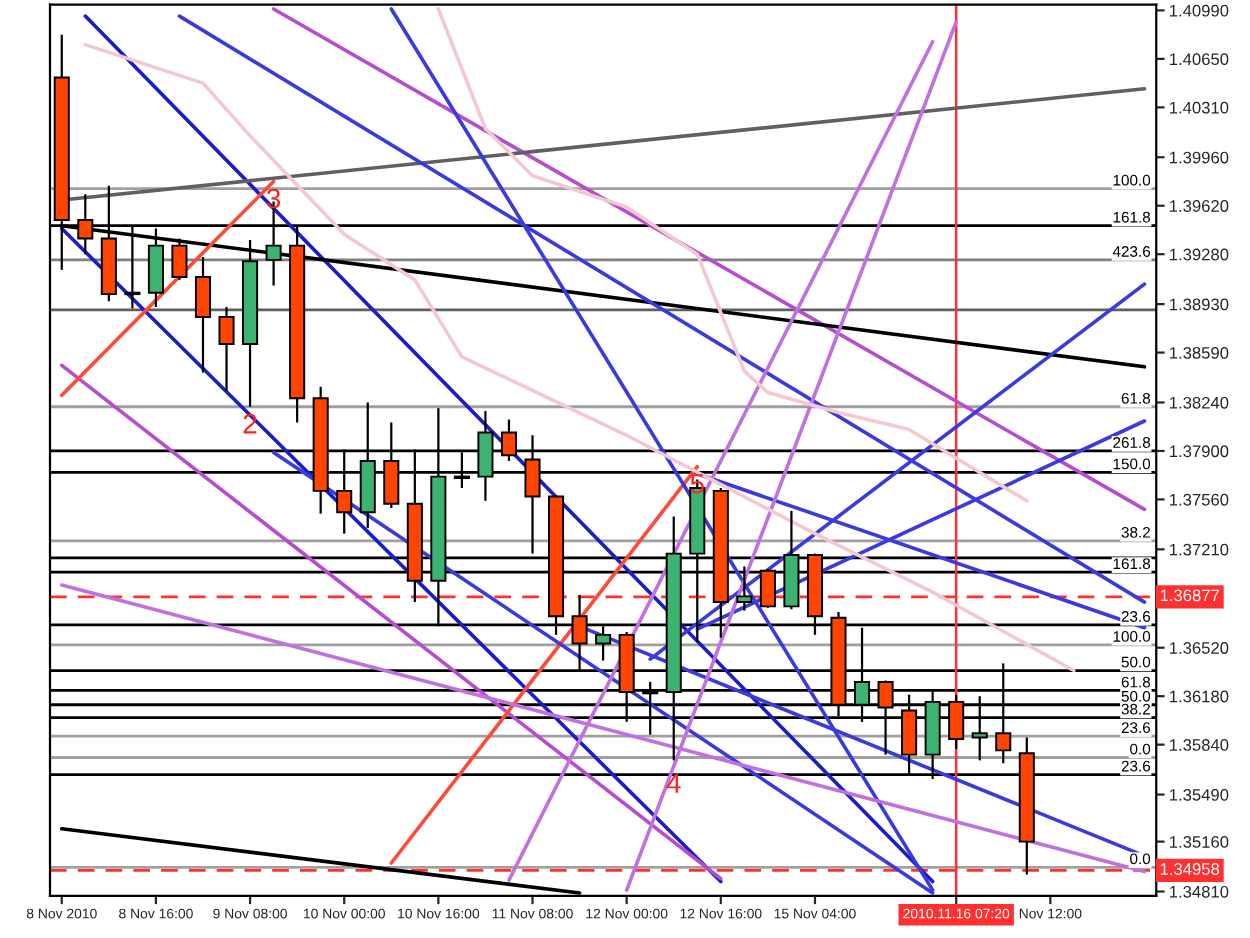 The image size is (1250, 938). What do you see at coordinates (1199, 696) in the screenshot?
I see `y-tick-label: 1.36180` at bounding box center [1199, 696].